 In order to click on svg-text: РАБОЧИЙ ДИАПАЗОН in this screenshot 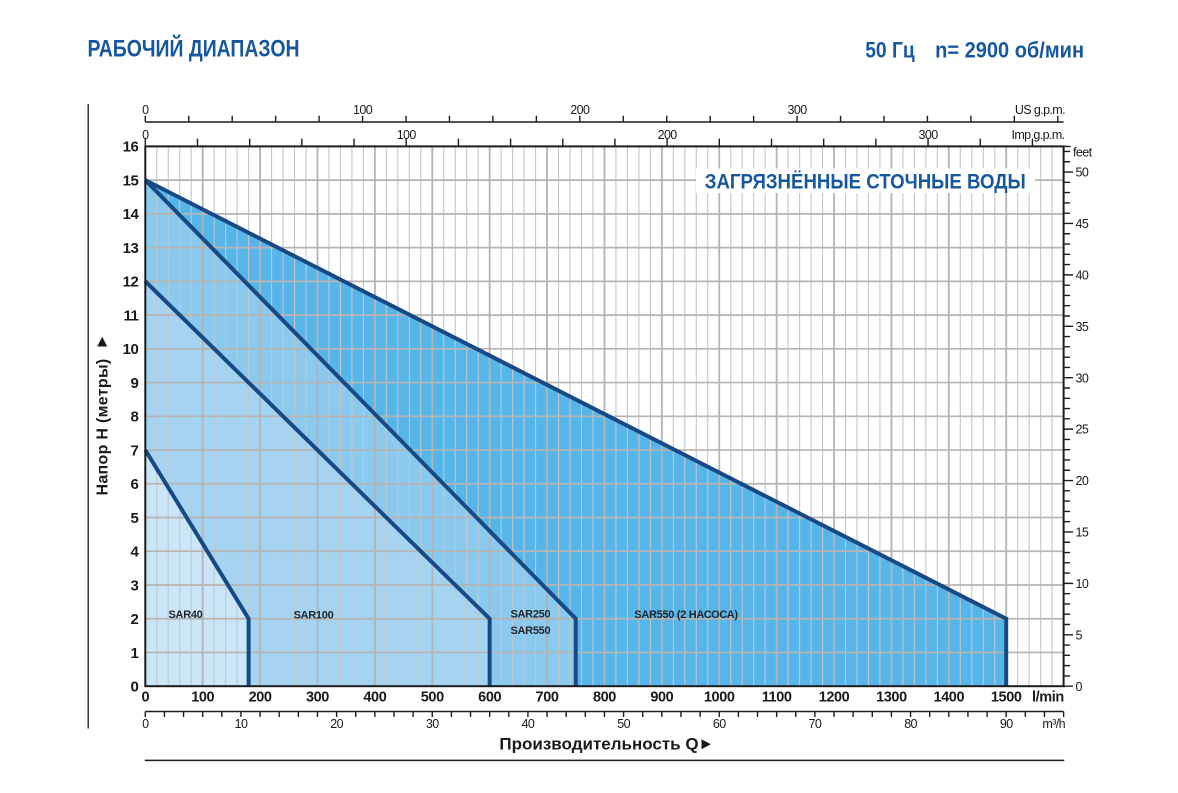, I will do `click(194, 49)`.